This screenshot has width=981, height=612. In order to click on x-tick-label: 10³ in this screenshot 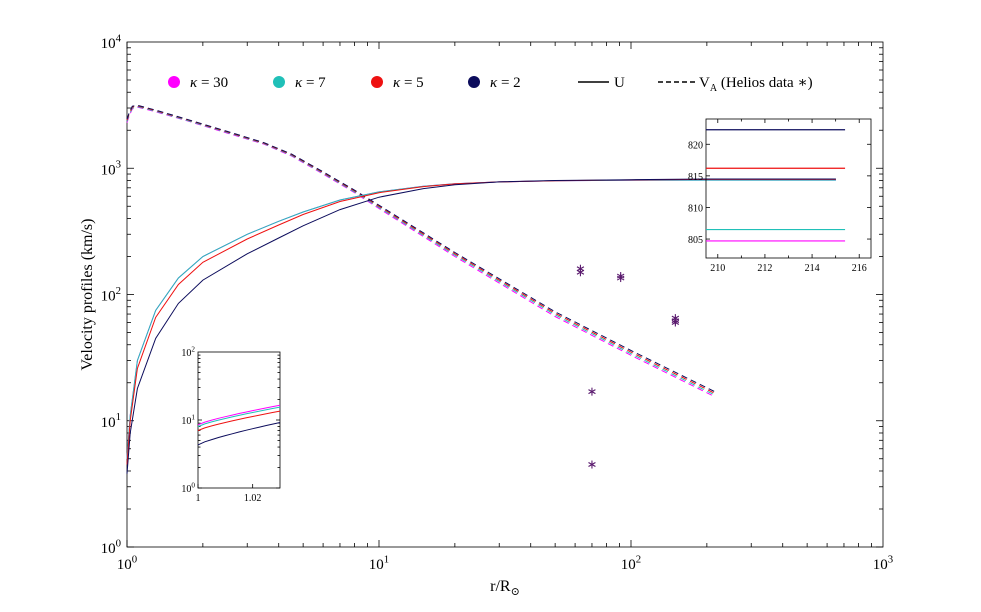, I will do `click(883, 563)`.